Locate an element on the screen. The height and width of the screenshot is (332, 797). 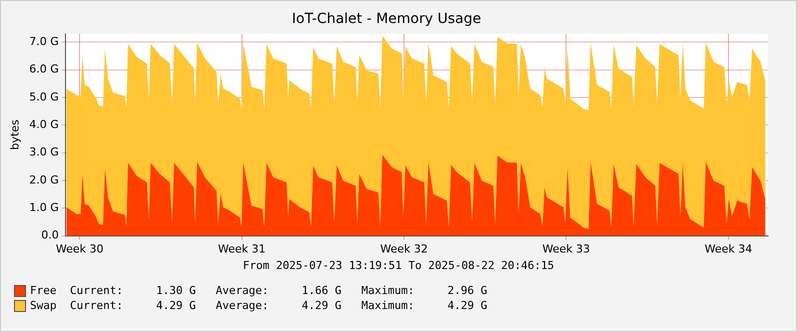
y-tick-label: 4.0 G is located at coordinates (44, 124).